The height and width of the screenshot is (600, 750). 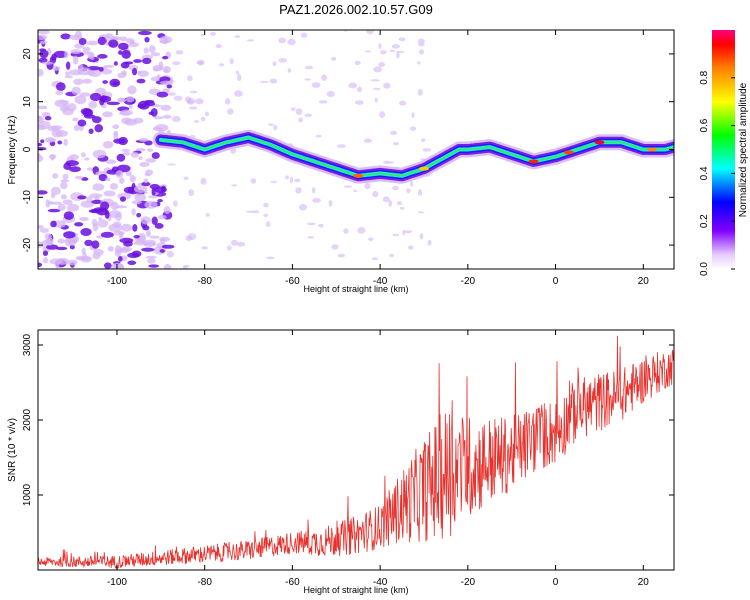 What do you see at coordinates (117, 582) in the screenshot?
I see `snr-x-tick-label: -100` at bounding box center [117, 582].